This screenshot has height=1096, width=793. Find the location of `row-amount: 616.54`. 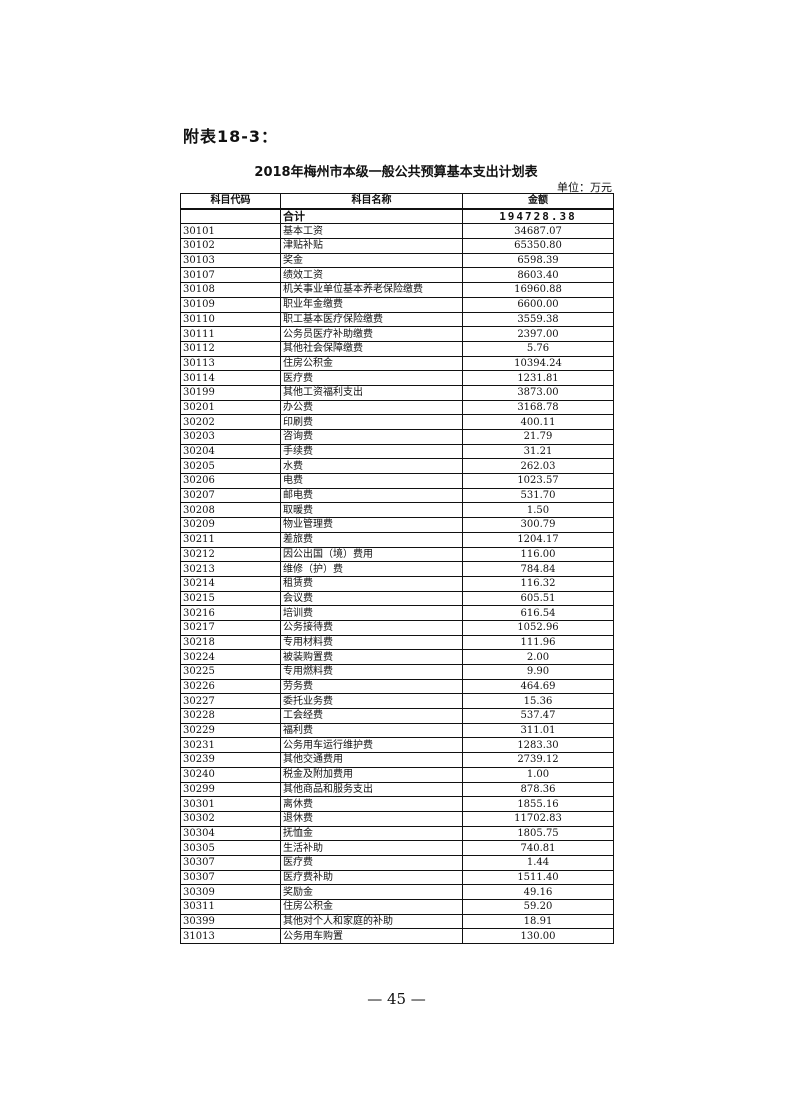

row-amount: 616.54 is located at coordinates (538, 613).